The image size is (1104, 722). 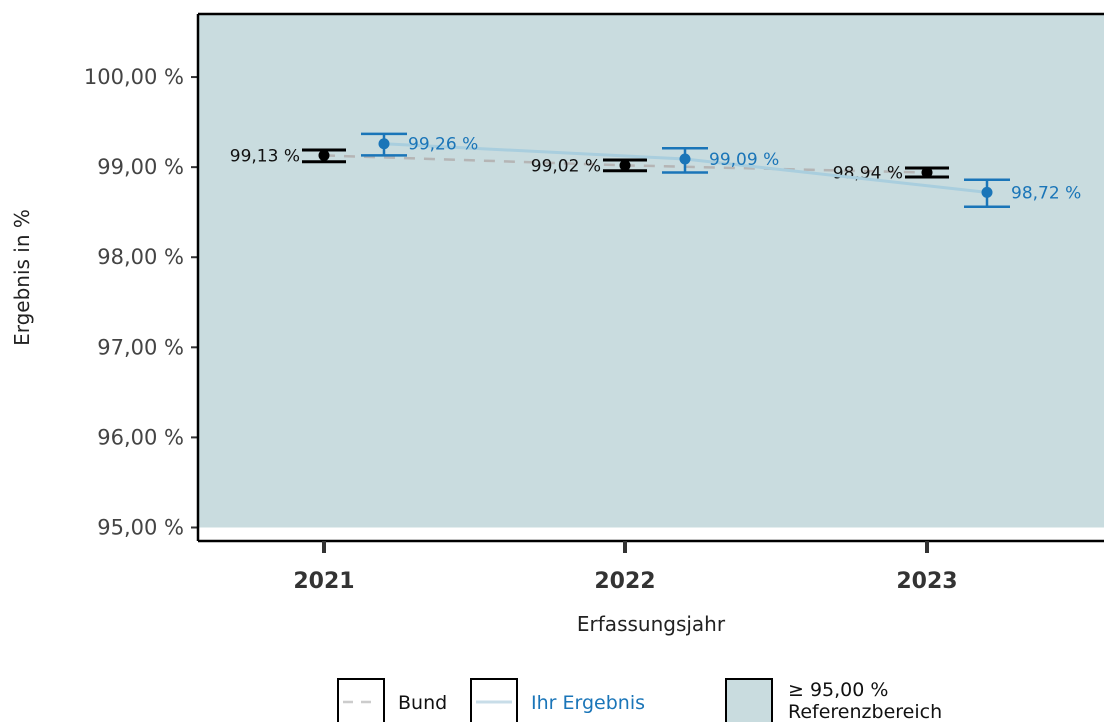 I want to click on legend-bund-key, so click(x=361, y=700).